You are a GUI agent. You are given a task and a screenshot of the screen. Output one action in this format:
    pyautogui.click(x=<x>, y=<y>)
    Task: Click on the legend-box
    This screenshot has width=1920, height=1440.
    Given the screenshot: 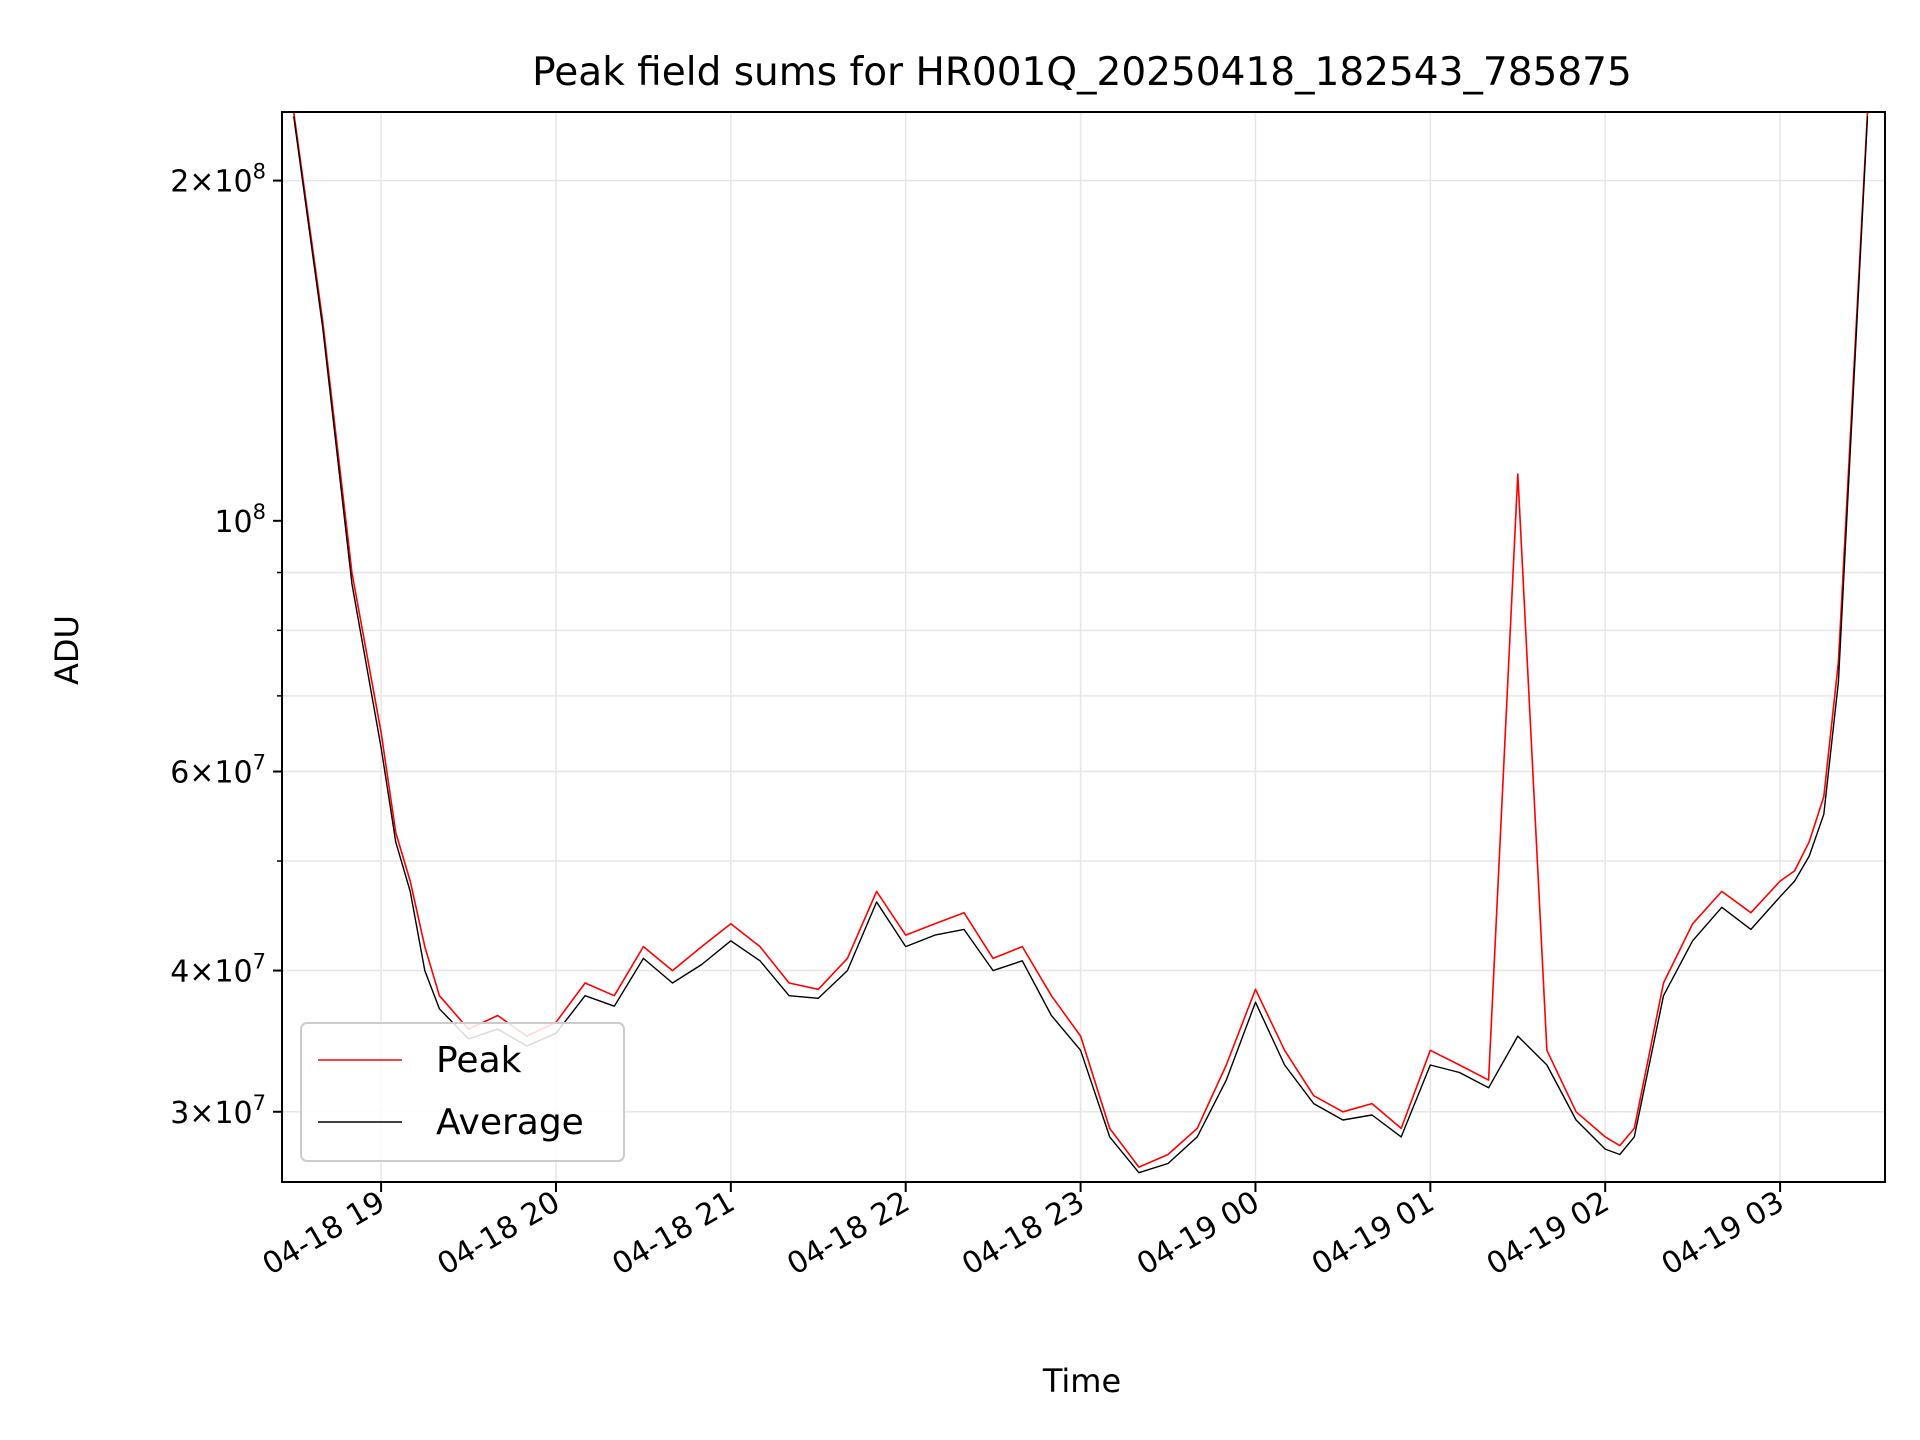 What is the action you would take?
    pyautogui.click(x=462, y=1092)
    